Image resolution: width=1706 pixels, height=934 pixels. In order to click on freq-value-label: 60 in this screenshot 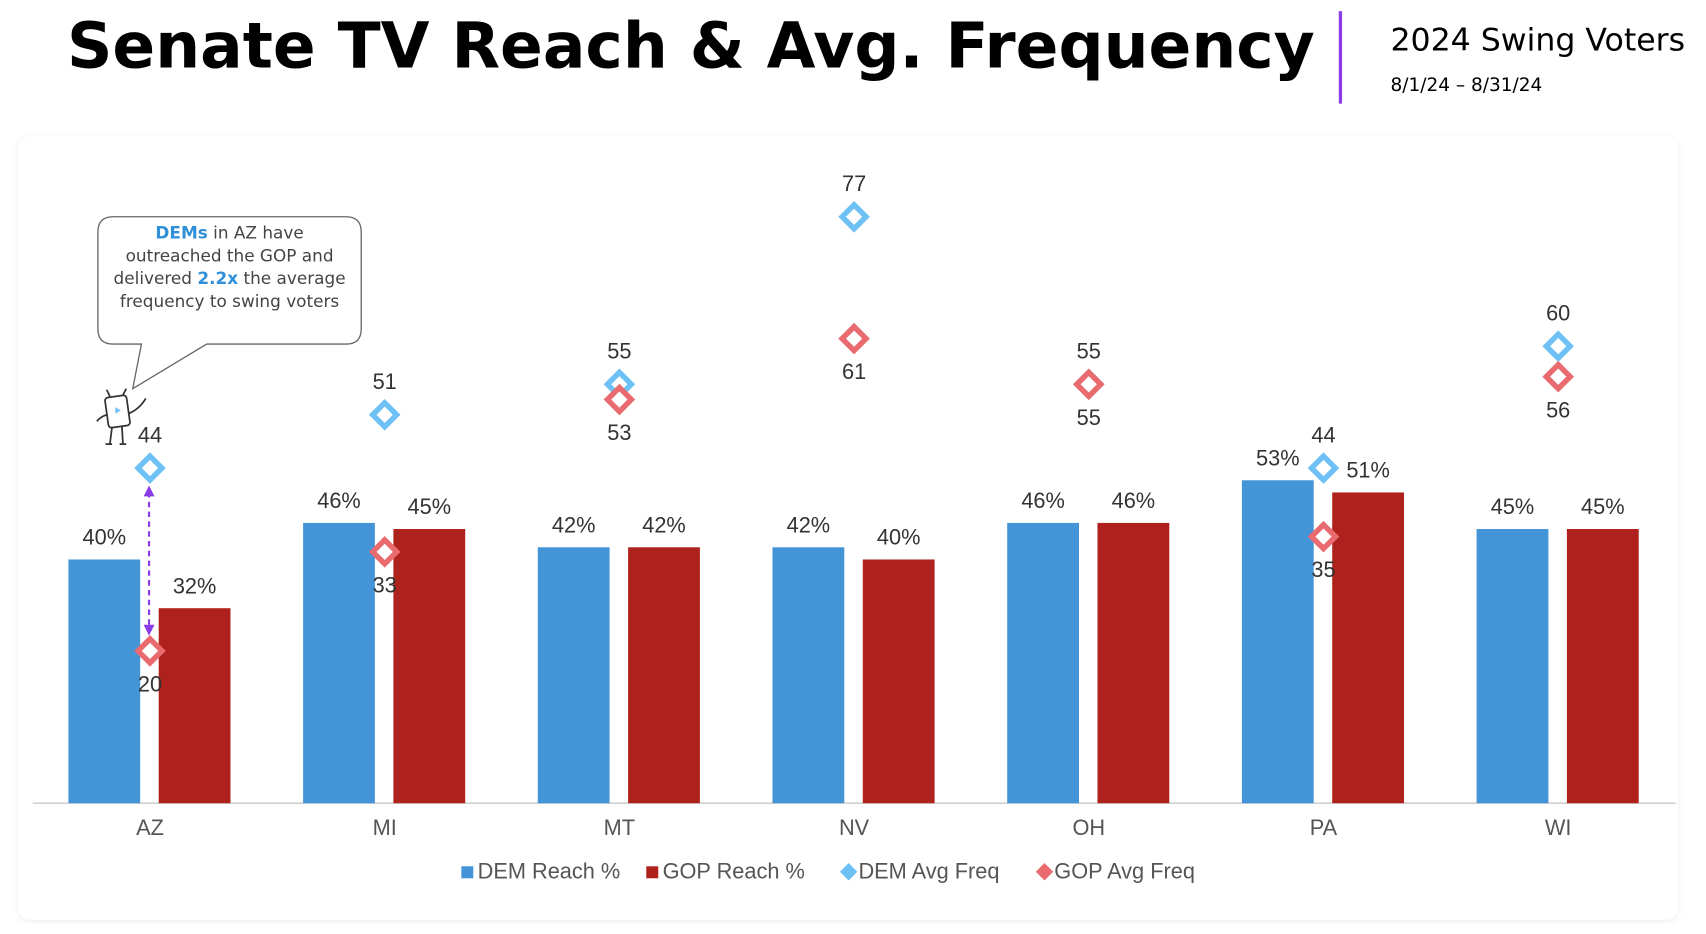, I will do `click(1558, 312)`.